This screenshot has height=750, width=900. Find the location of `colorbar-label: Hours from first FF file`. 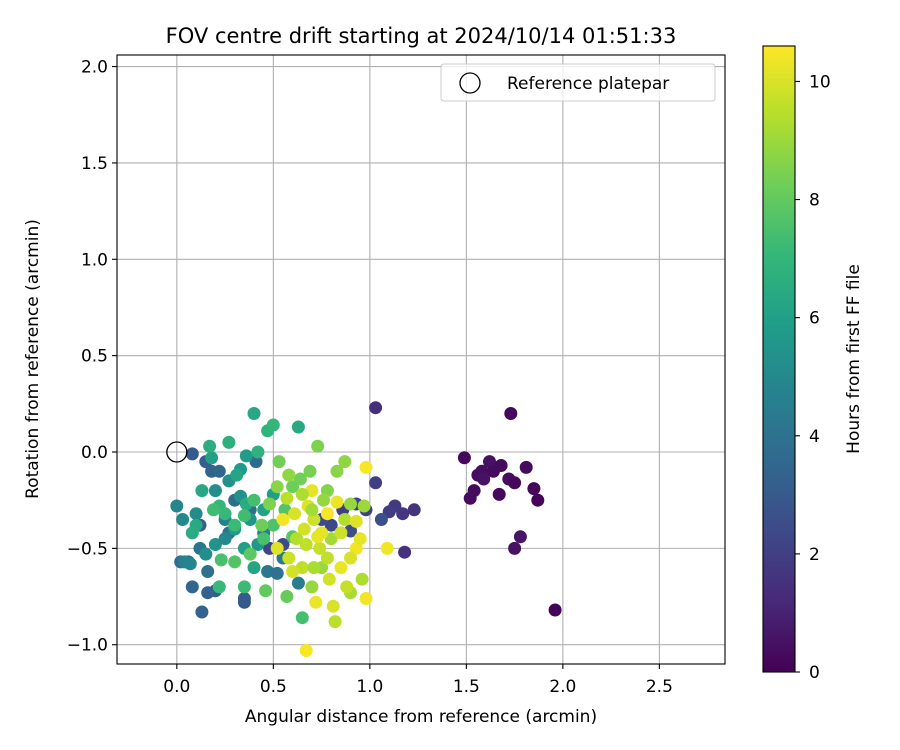

colorbar-label: Hours from first FF file is located at coordinates (854, 359).